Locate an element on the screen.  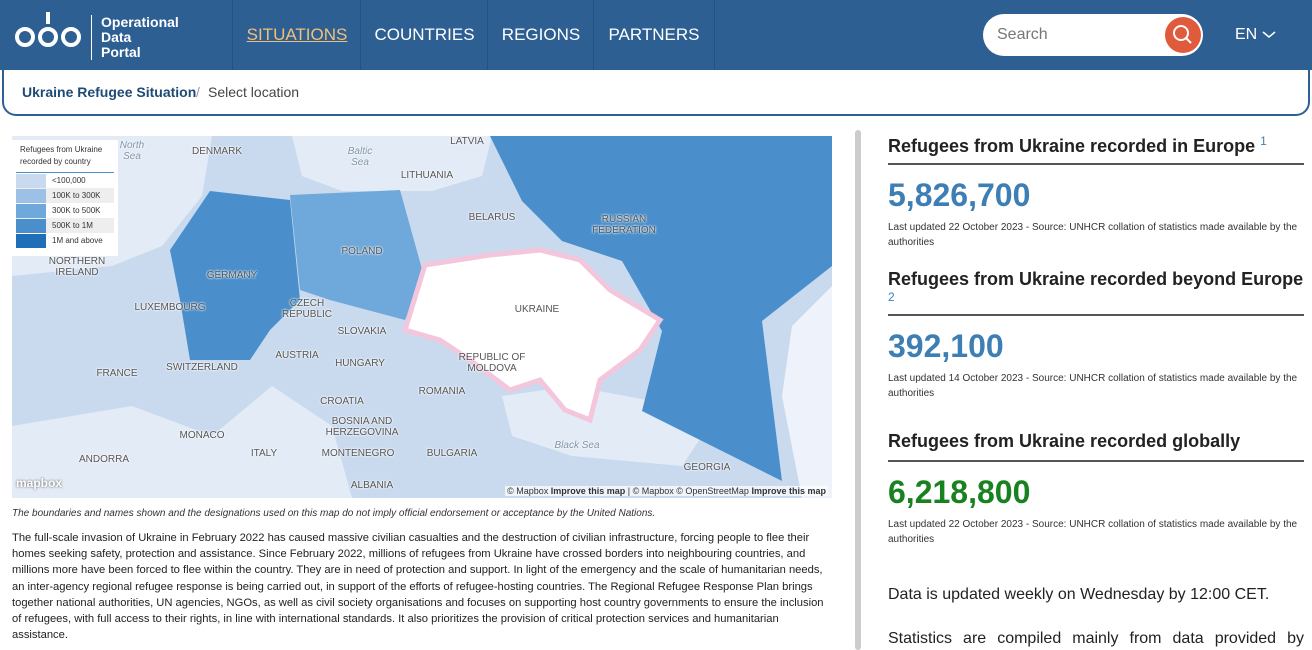
map-label: AUSTRIA is located at coordinates (297, 355).